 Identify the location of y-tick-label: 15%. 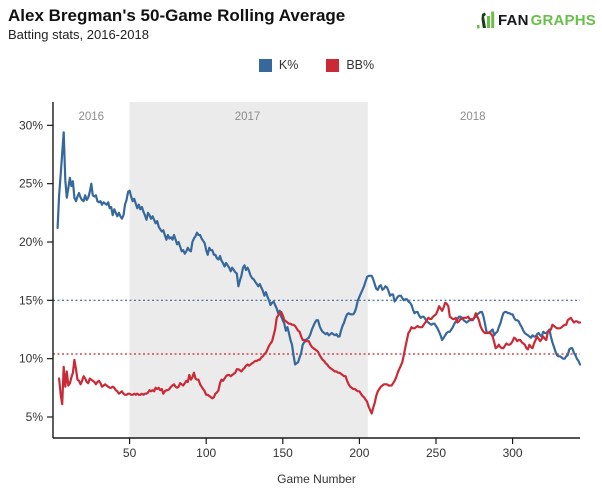
(31, 300).